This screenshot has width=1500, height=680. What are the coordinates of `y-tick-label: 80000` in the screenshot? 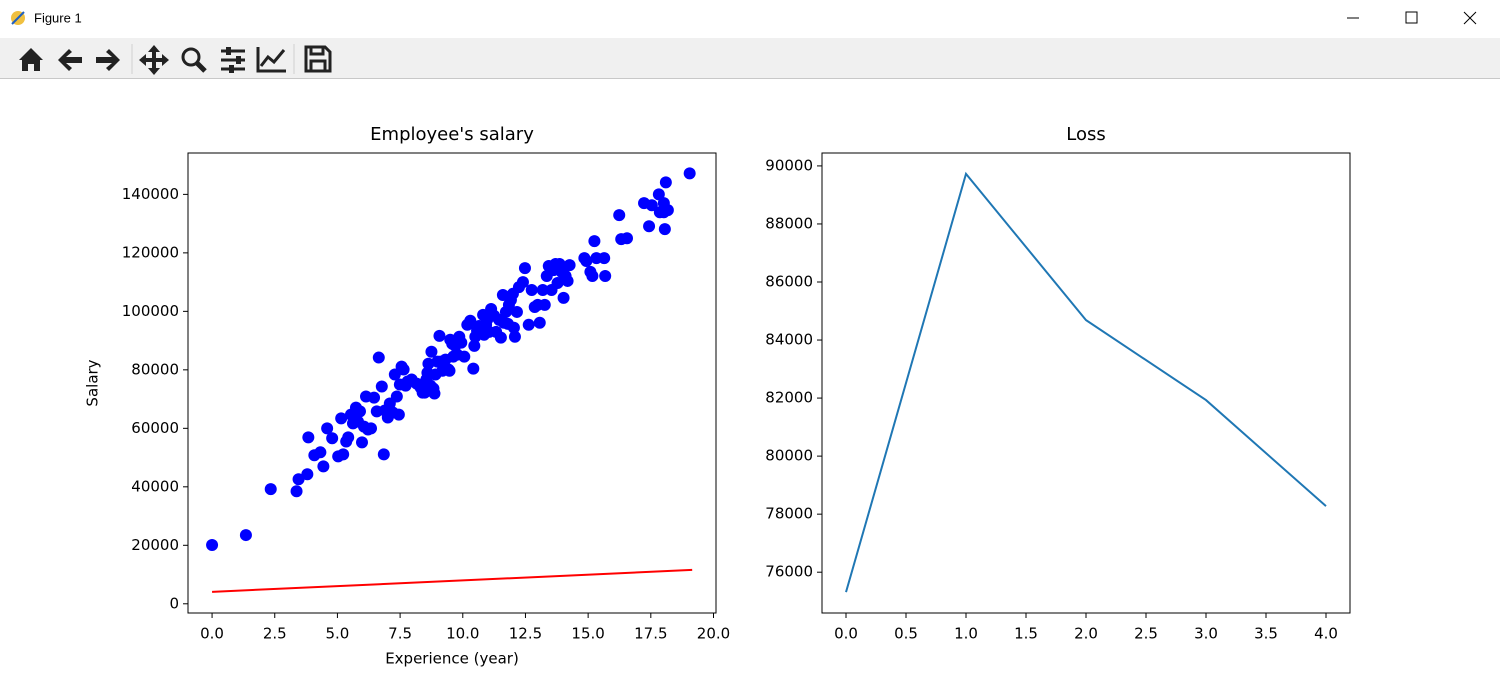 It's located at (789, 456).